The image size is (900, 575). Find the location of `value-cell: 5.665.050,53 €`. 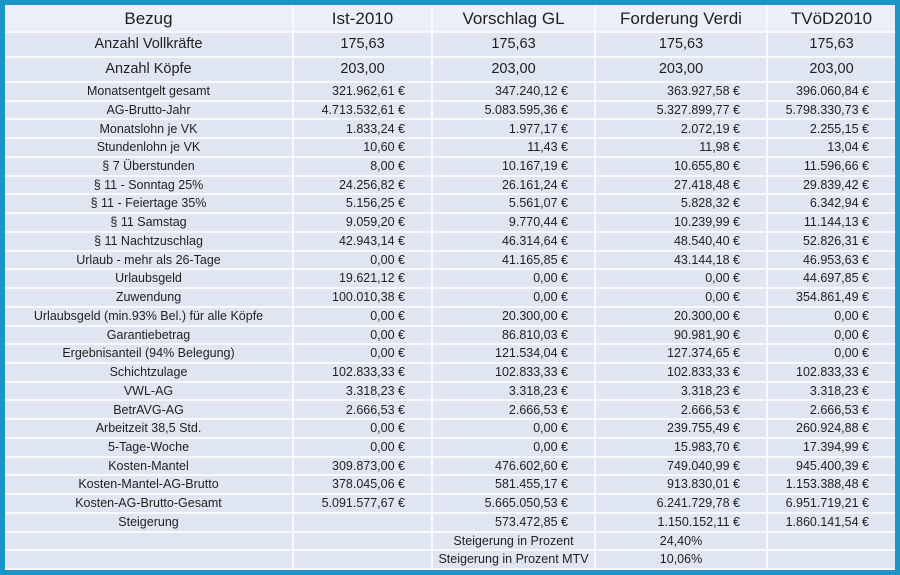

value-cell: 5.665.050,53 € is located at coordinates (514, 504).